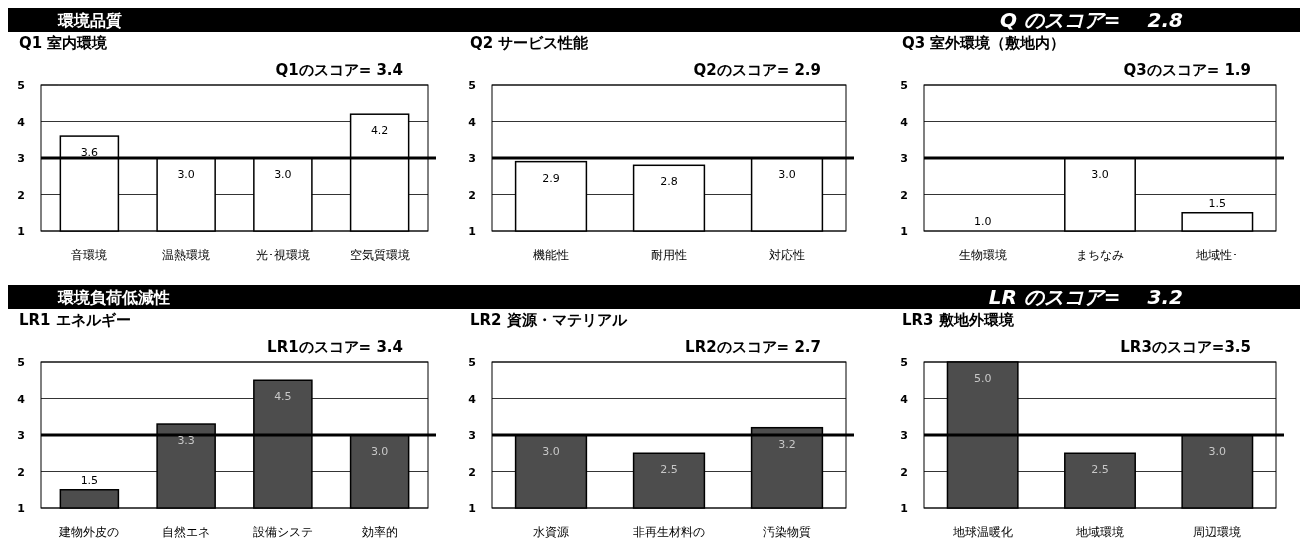  I want to click on data-label: 5.0, so click(982, 378).